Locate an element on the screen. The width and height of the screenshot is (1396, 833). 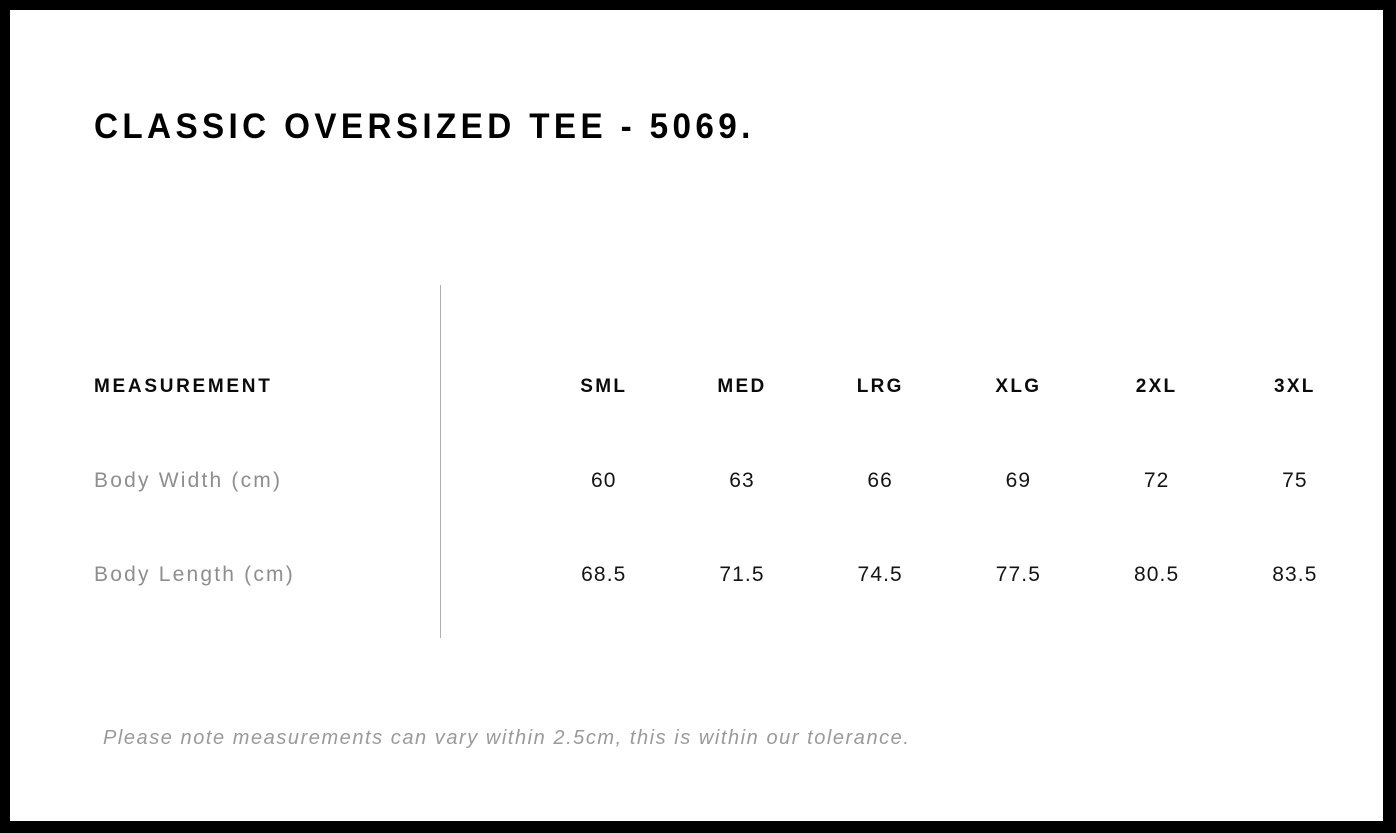
cell-body-length-xlg: 77.5 is located at coordinates (1018, 574).